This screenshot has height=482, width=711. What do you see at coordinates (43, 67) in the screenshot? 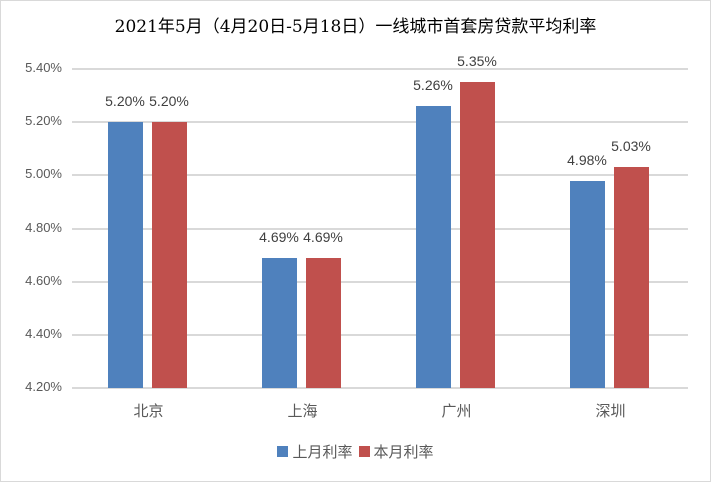
I see `y-tick-label: 5.40%` at bounding box center [43, 67].